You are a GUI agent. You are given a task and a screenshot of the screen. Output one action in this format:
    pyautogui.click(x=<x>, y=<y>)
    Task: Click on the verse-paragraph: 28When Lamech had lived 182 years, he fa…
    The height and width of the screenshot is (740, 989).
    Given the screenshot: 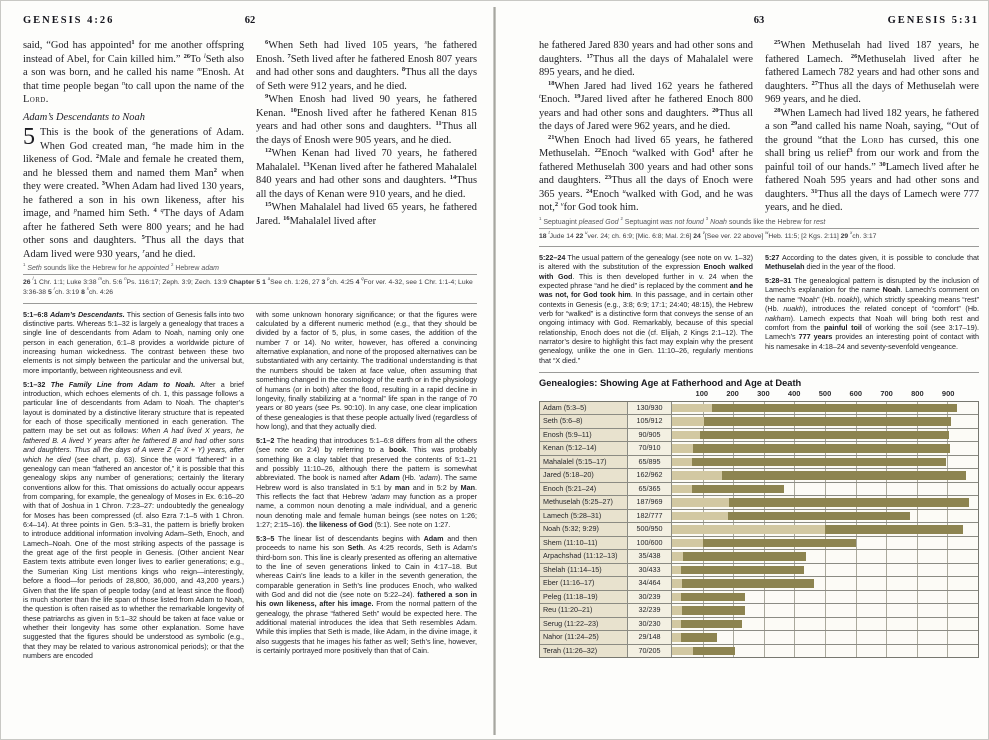 What is the action you would take?
    pyautogui.click(x=872, y=160)
    